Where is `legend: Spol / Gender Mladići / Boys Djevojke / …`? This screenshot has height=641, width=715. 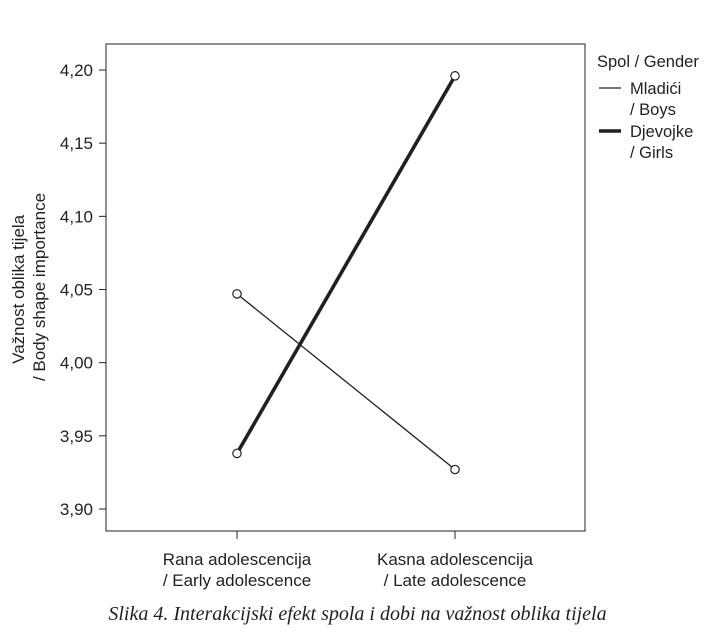 legend: Spol / Gender Mladići / Boys Djevojke / … is located at coordinates (648, 107).